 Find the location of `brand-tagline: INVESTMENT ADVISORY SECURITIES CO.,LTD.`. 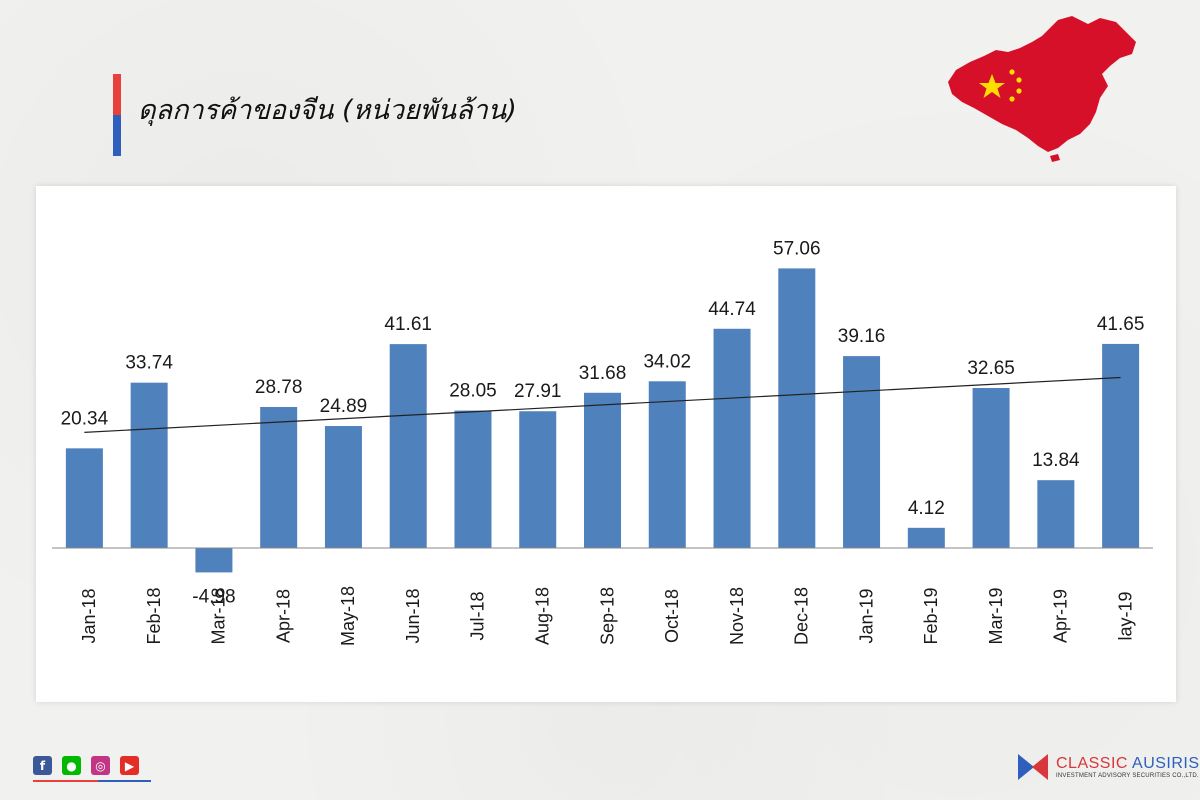

brand-tagline: INVESTMENT ADVISORY SECURITIES CO.,LTD. is located at coordinates (1127, 776).